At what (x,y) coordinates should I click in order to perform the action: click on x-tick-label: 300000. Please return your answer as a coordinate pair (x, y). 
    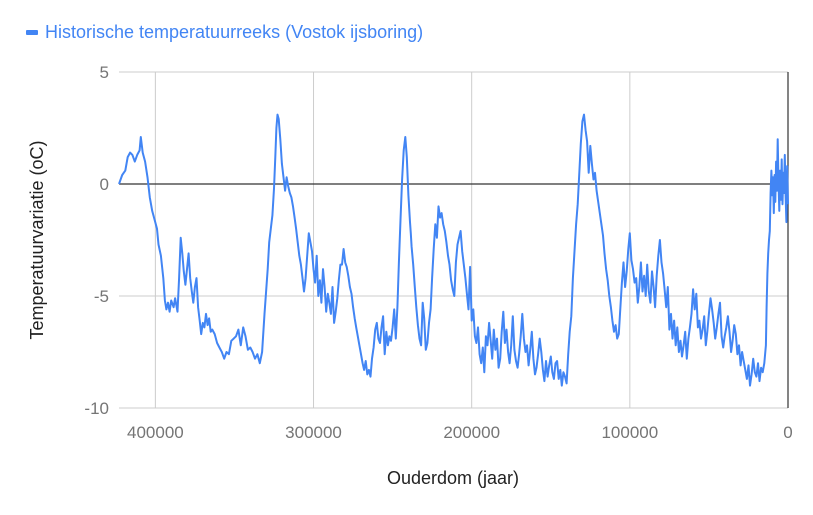
    Looking at the image, I should click on (313, 432).